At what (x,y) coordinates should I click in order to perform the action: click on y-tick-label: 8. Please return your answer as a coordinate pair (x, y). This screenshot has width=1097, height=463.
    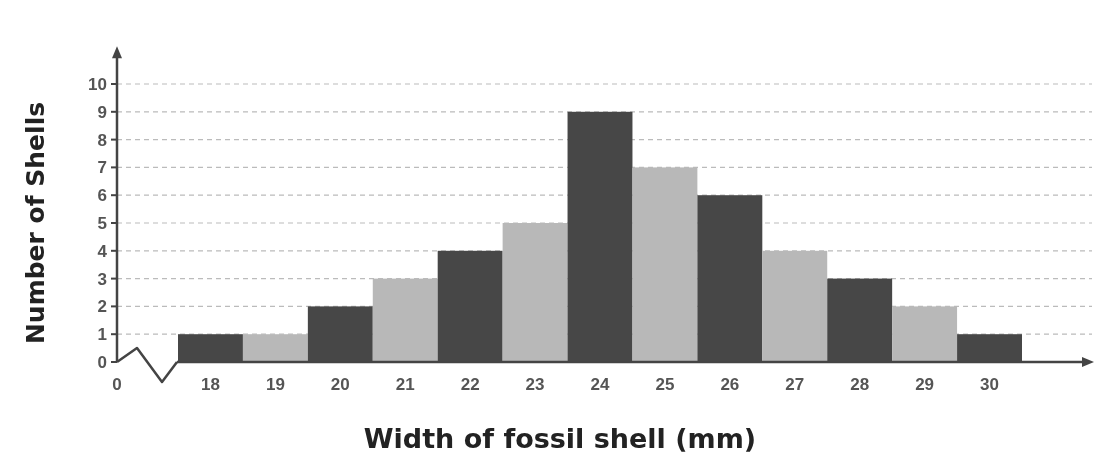
    Looking at the image, I should click on (102, 140).